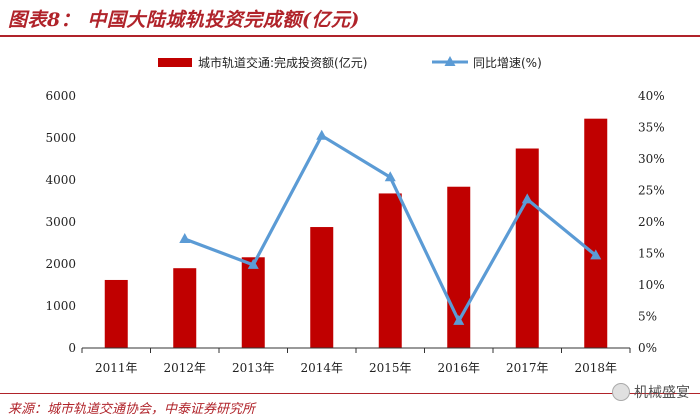  I want to click on right-tick-label: 25%, so click(651, 191).